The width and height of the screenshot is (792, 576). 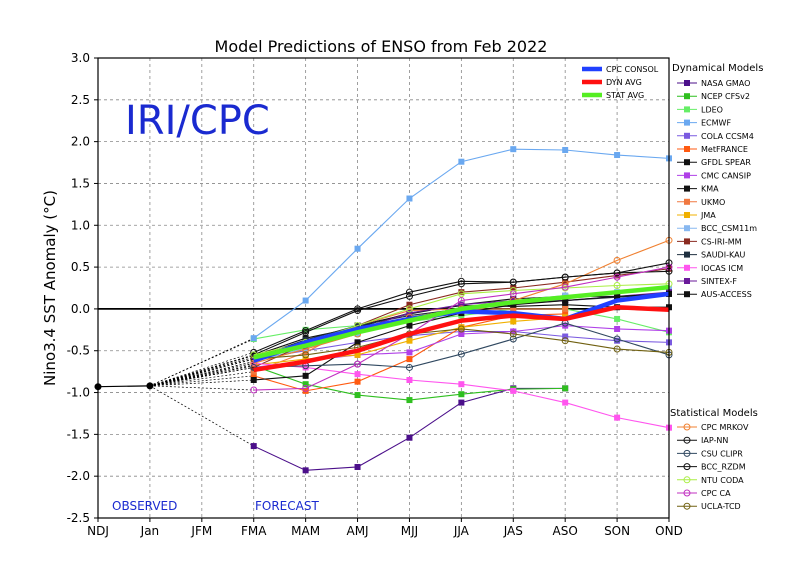 I want to click on dyn-legend-label: NCEP CFSv2, so click(x=725, y=96).